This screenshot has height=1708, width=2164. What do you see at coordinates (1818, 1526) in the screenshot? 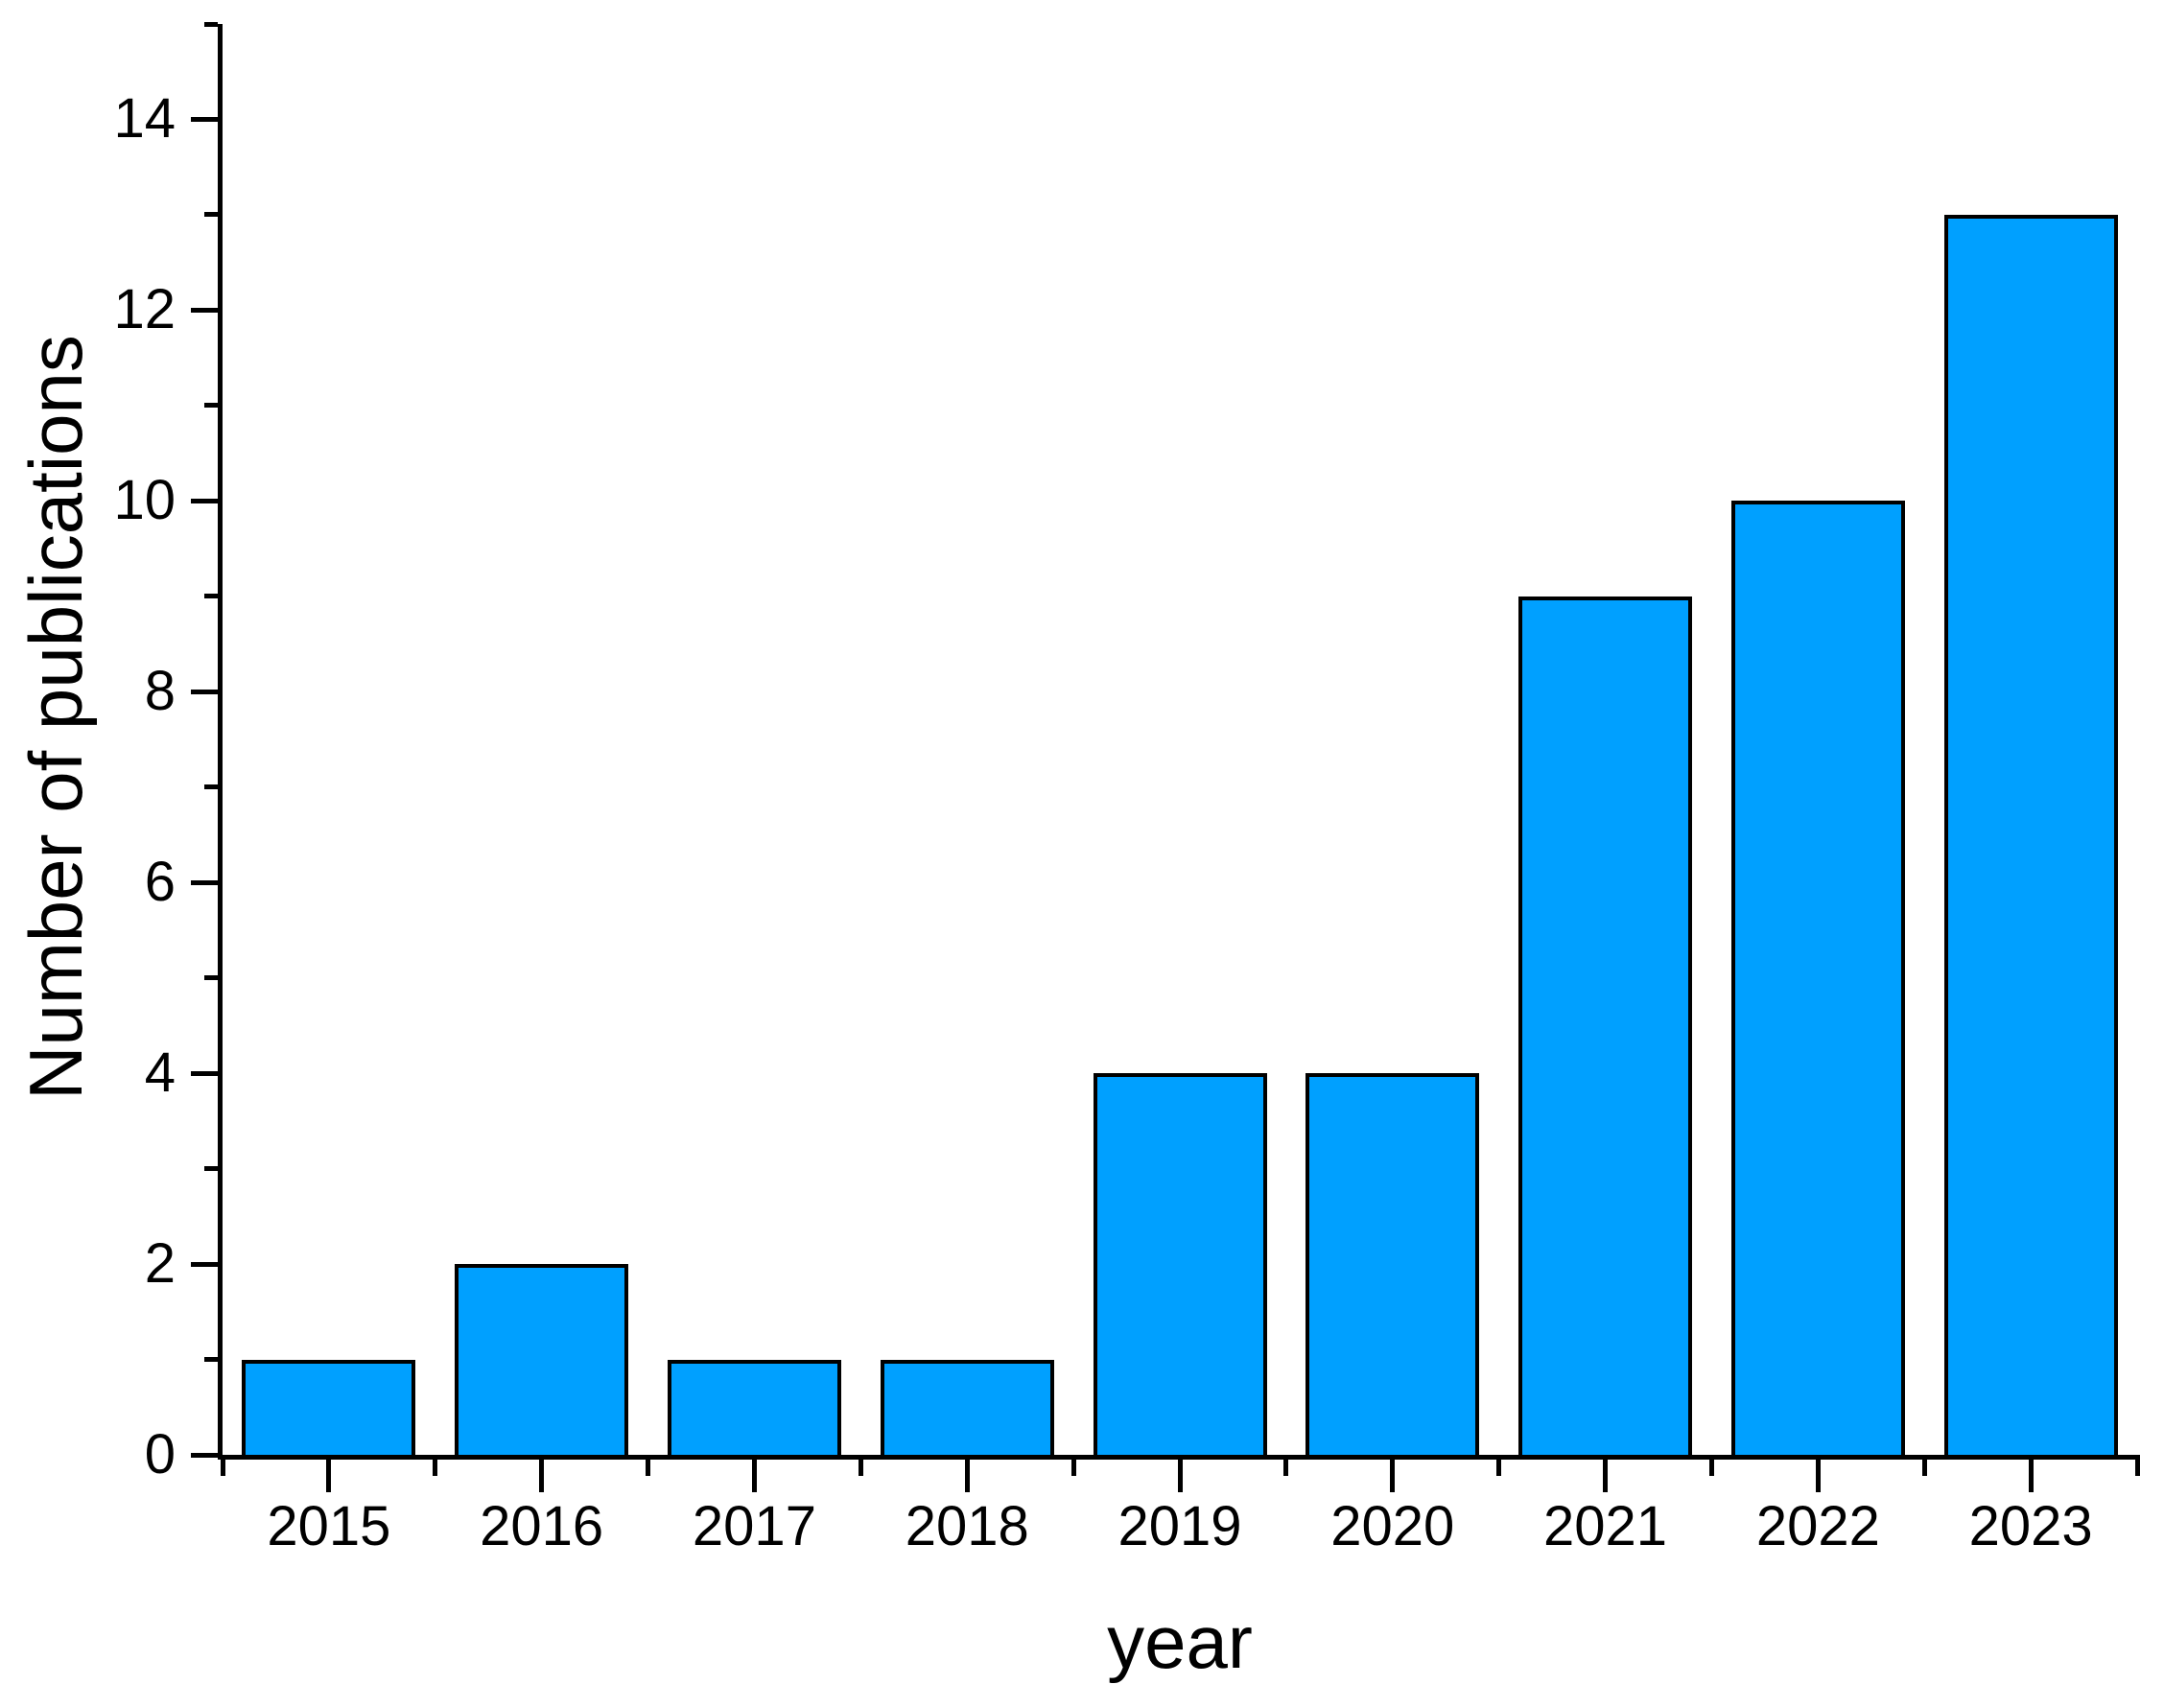
I see `x-tick-label: 2022` at bounding box center [1818, 1526].